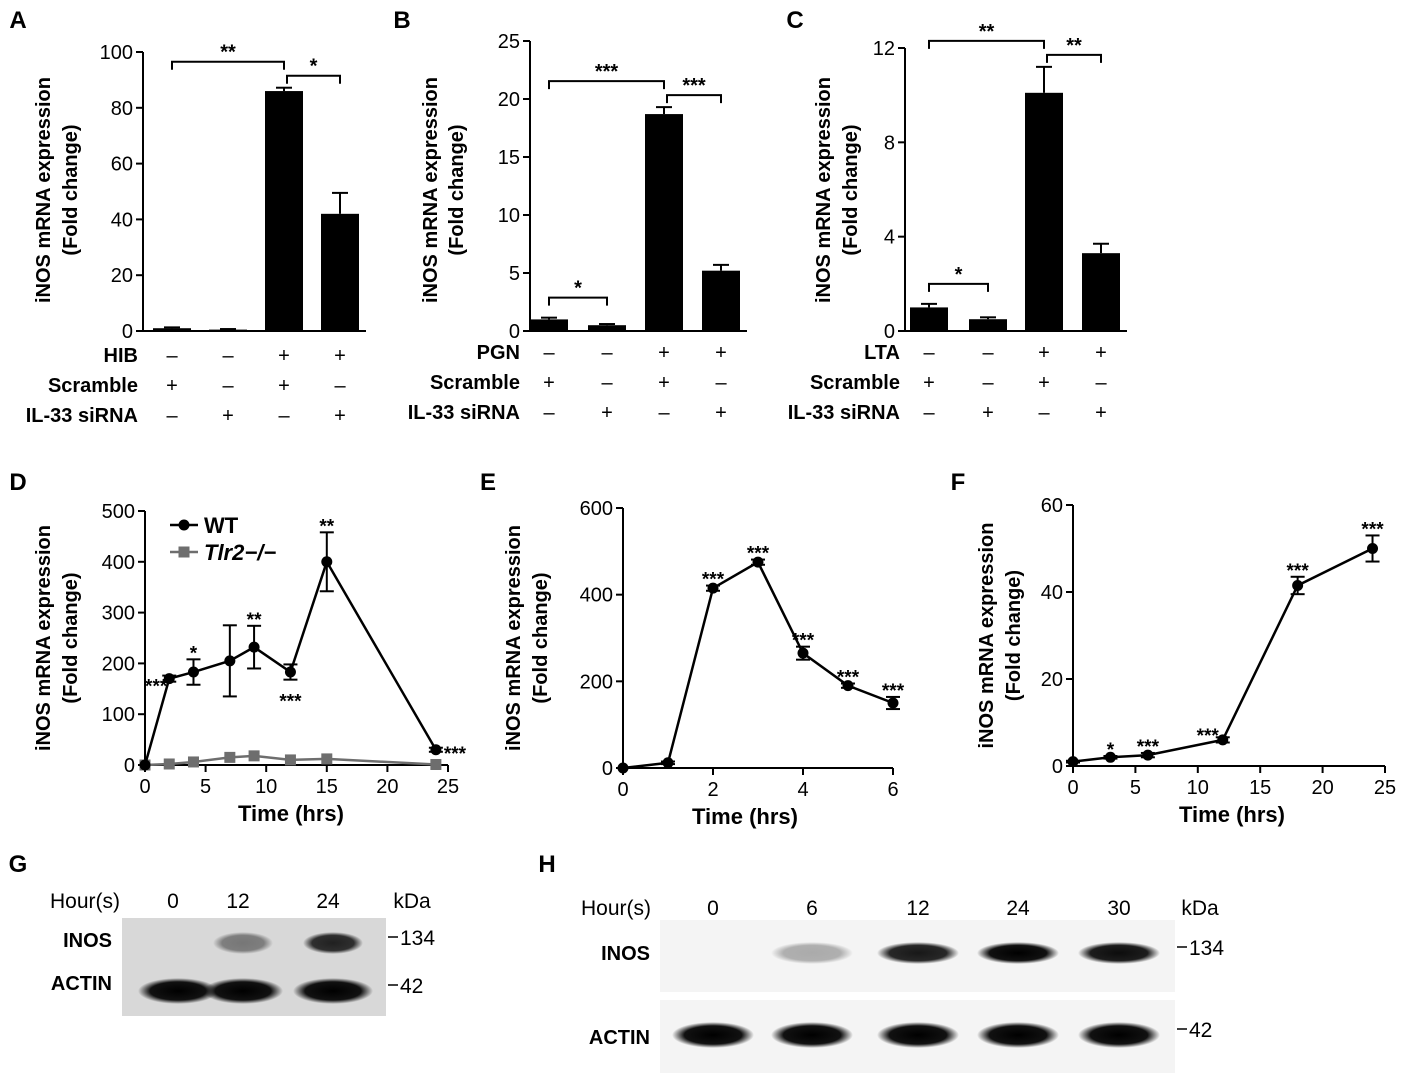 The image size is (1407, 1080). I want to click on lane-label: 6, so click(812, 908).